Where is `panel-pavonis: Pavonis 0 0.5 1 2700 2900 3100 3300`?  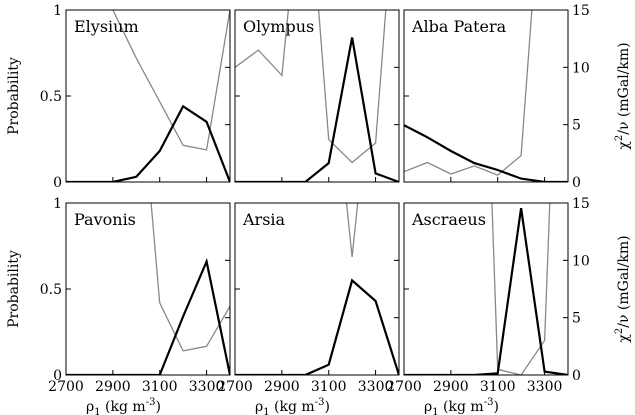 panel-pavonis: Pavonis 0 0.5 1 2700 2900 3100 3300 is located at coordinates (135, 295).